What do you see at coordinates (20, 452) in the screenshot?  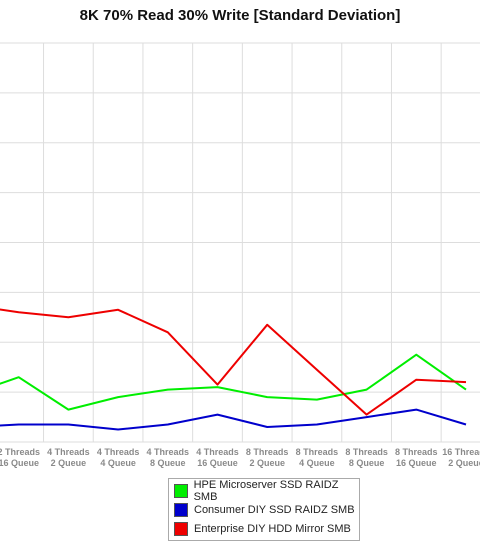 I see `x-tick-label-line: 2 Threads` at bounding box center [20, 452].